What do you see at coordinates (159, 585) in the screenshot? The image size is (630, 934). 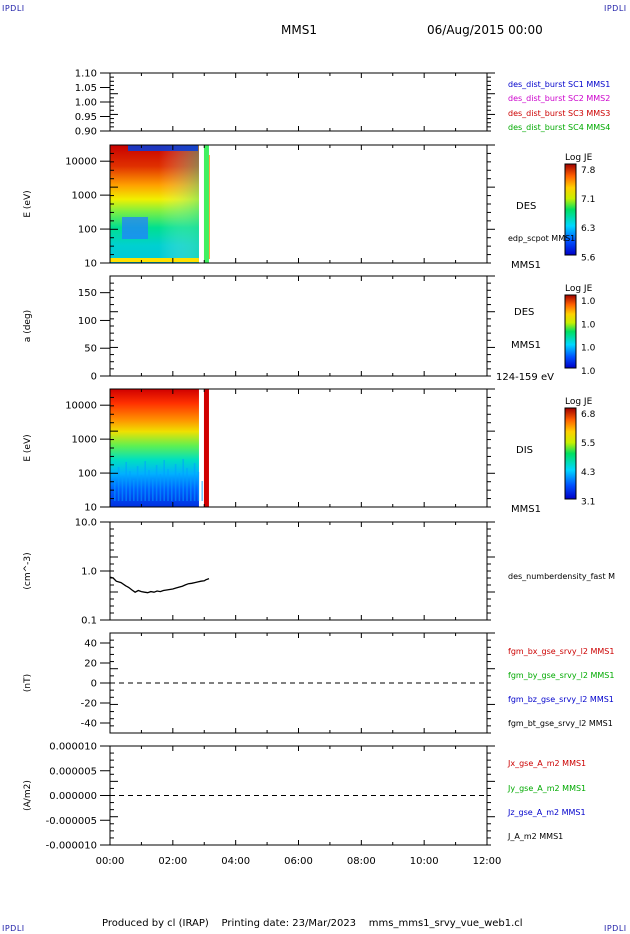 I see `density-series-line` at bounding box center [159, 585].